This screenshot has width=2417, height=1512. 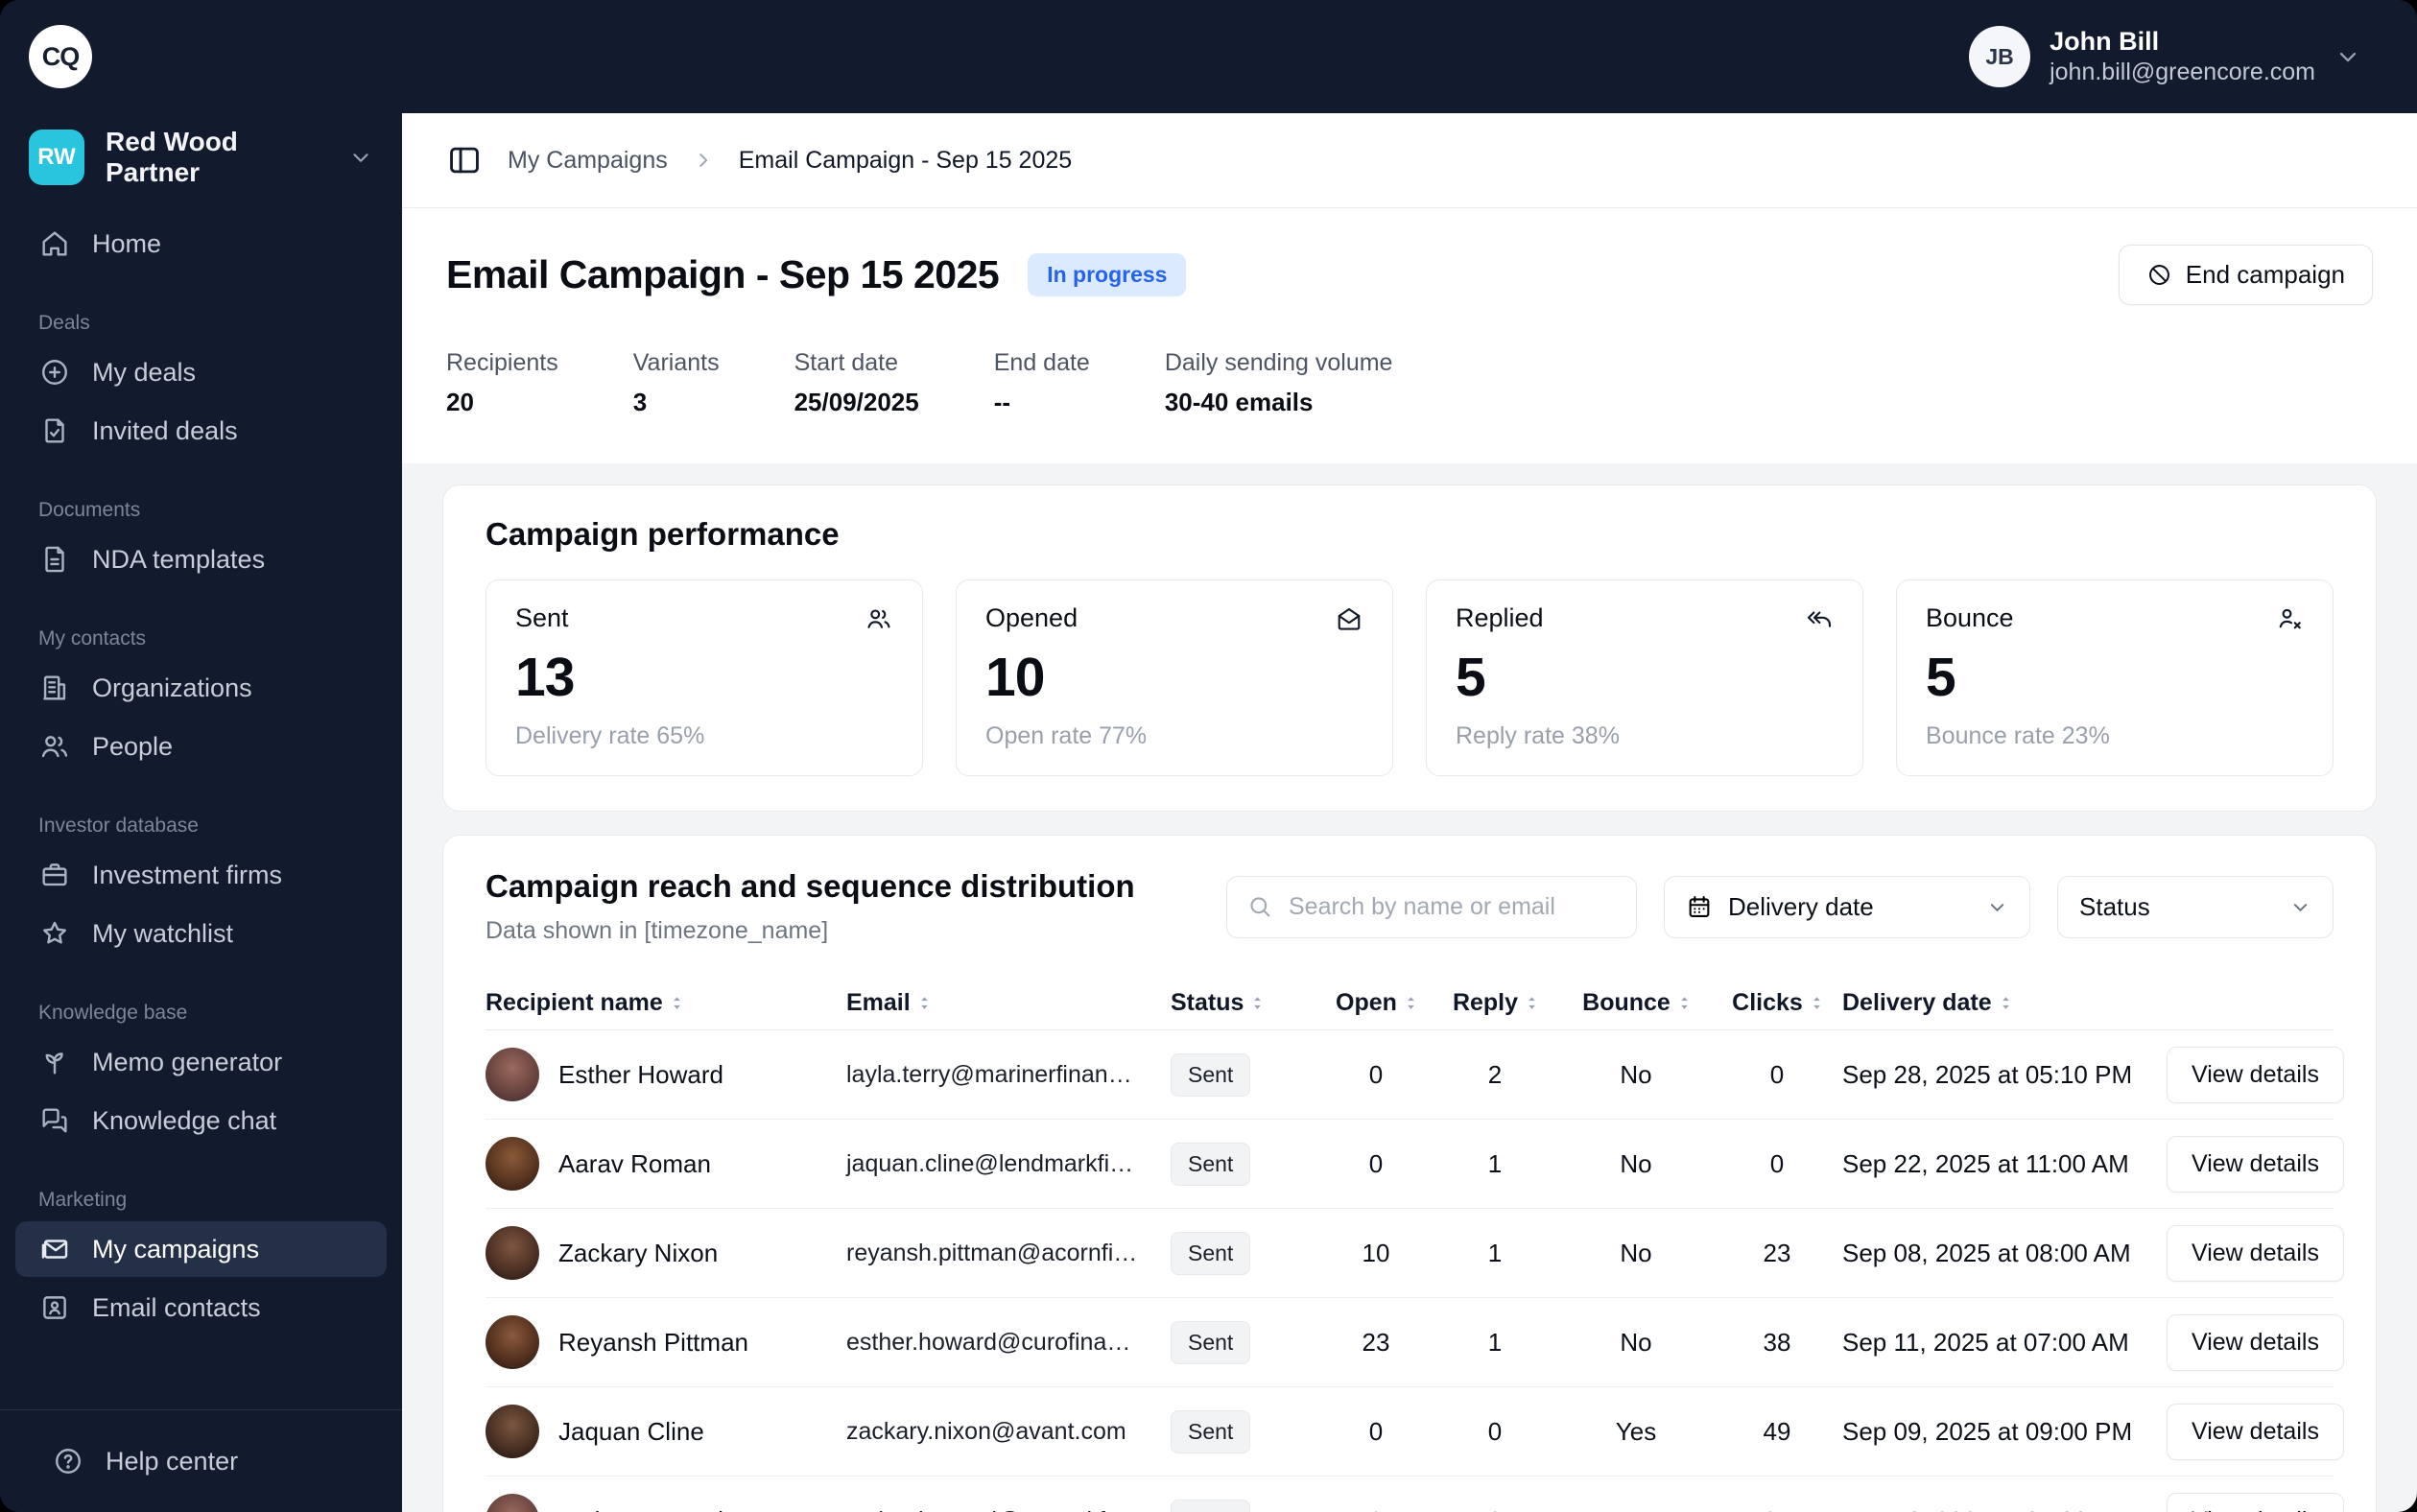 I want to click on sidebar-section-documents: Documents, so click(x=89, y=510).